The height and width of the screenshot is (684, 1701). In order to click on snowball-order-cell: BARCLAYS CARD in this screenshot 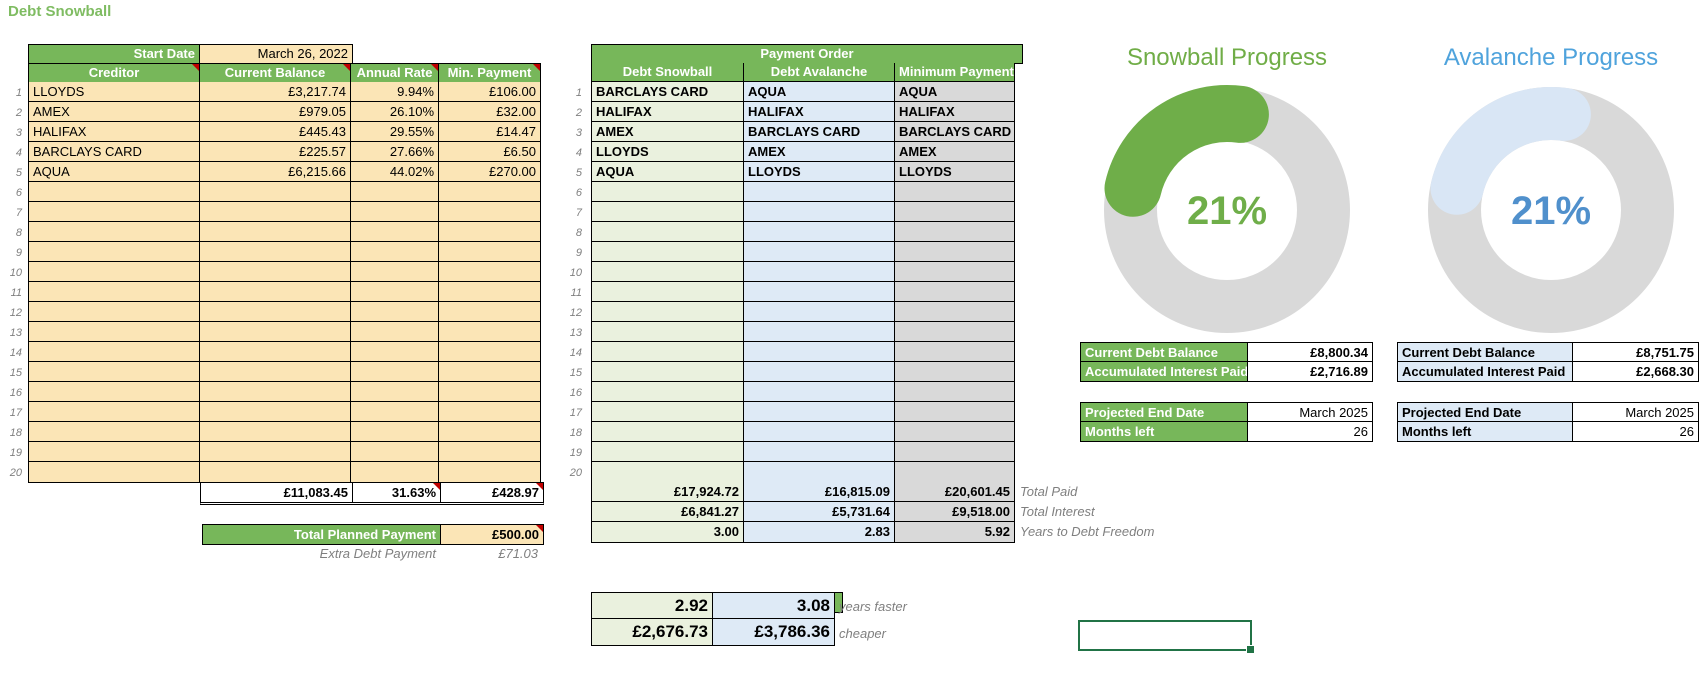, I will do `click(668, 92)`.